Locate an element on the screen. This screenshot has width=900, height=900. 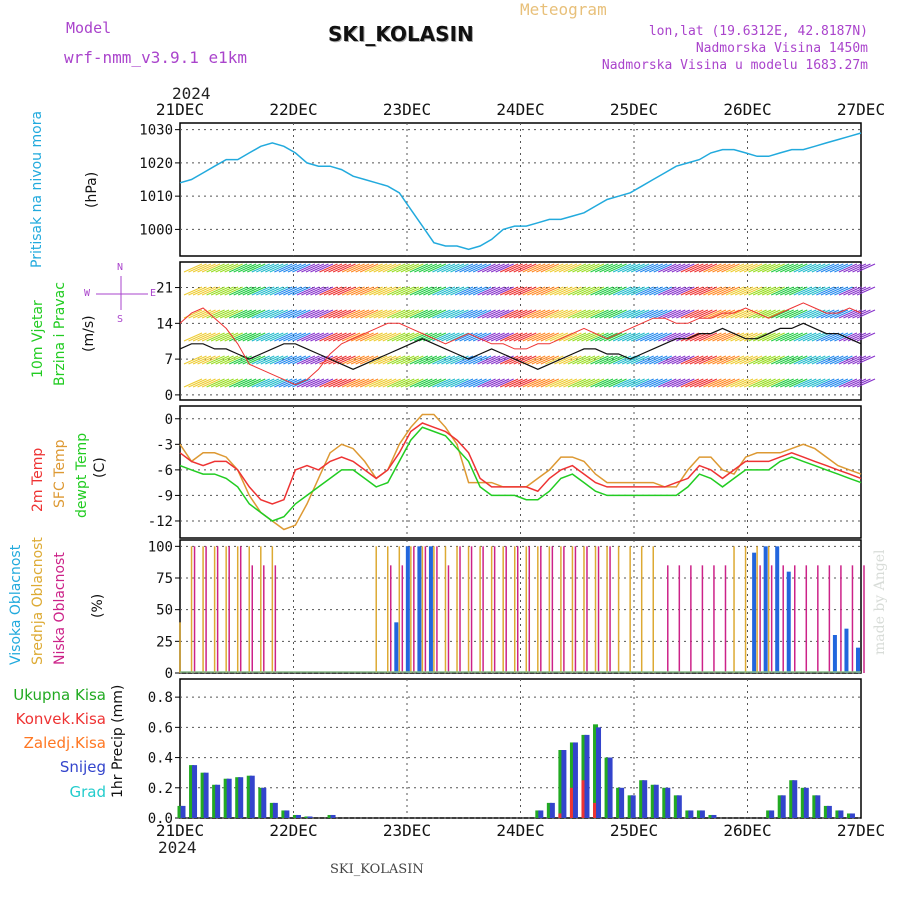
conv-rain-bar is located at coordinates (595, 810).